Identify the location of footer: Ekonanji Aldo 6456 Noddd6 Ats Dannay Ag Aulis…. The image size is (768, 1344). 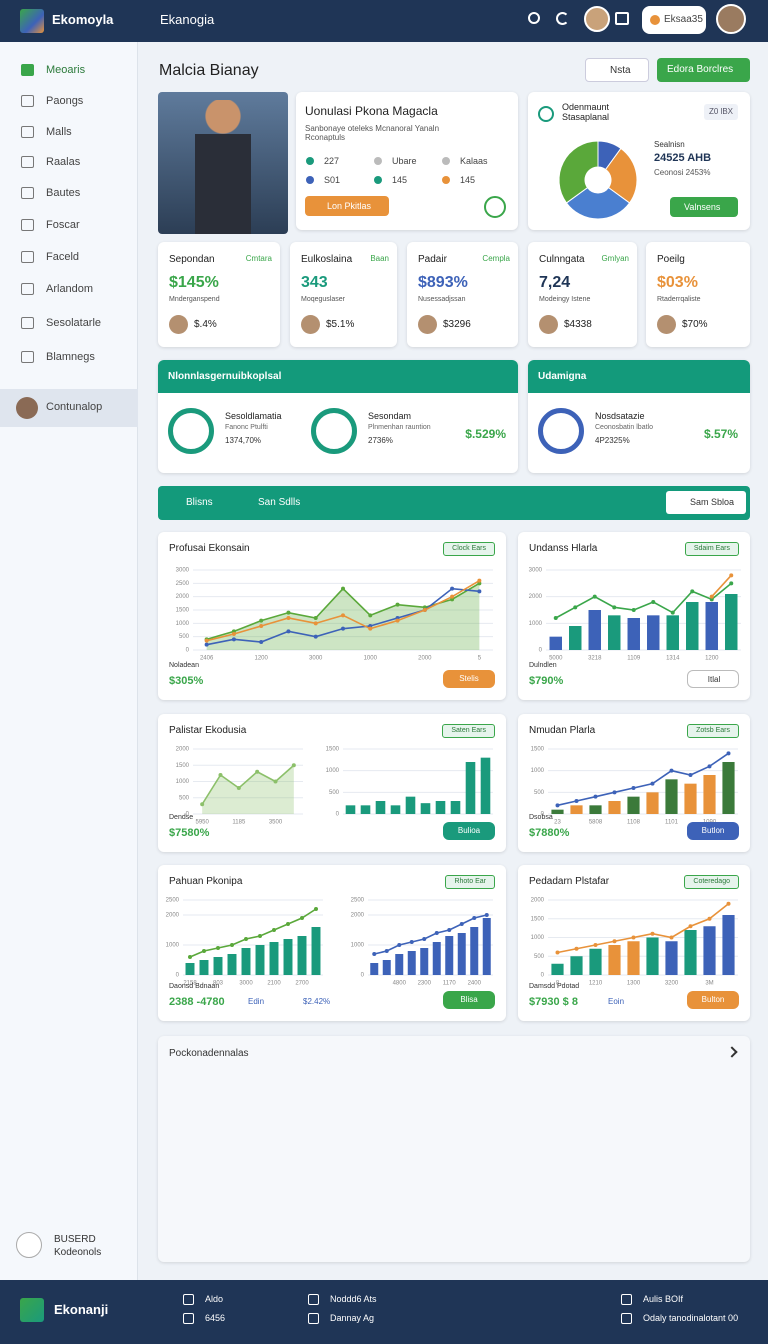
(384, 1312).